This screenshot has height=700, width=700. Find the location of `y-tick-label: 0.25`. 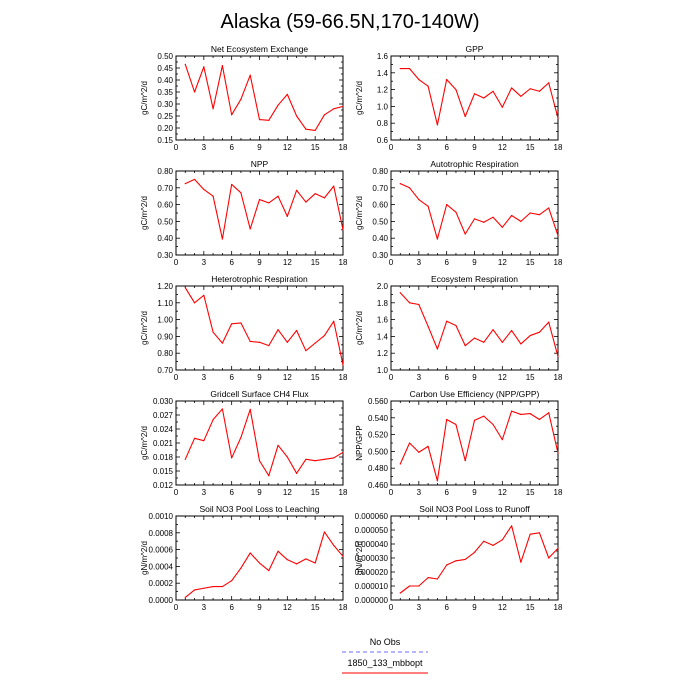

y-tick-label: 0.25 is located at coordinates (165, 116).